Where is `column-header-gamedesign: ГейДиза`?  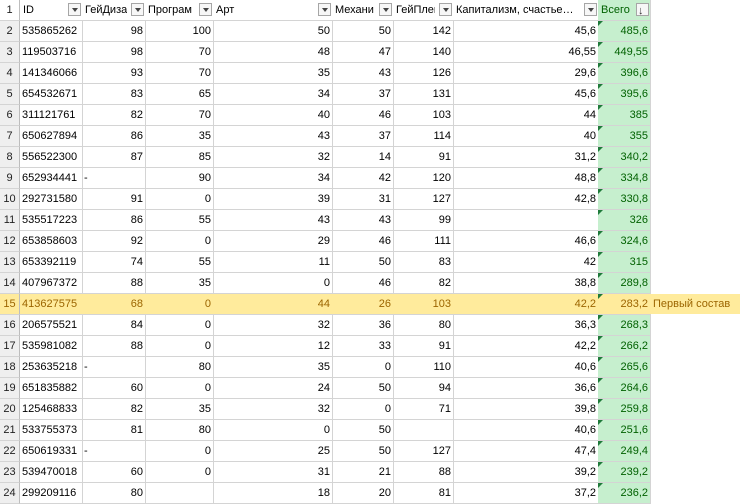 column-header-gamedesign: ГейДиза is located at coordinates (114, 10).